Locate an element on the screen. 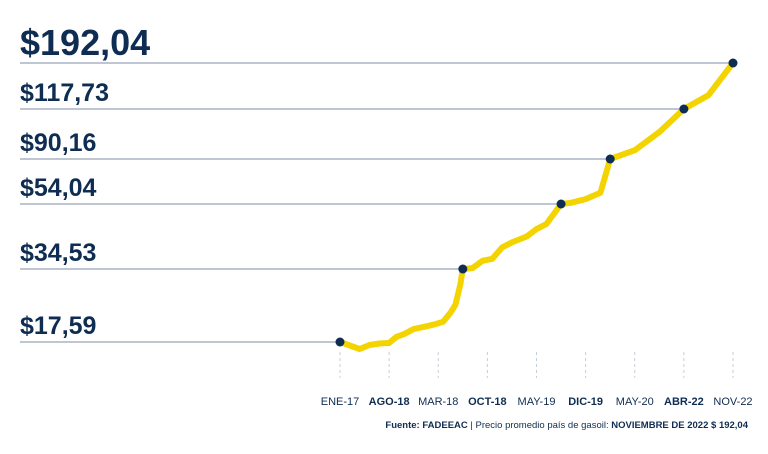 This screenshot has height=454, width=768. source-bold: NOVIEMBRE DE 2022 $ 192,04 is located at coordinates (679, 425).